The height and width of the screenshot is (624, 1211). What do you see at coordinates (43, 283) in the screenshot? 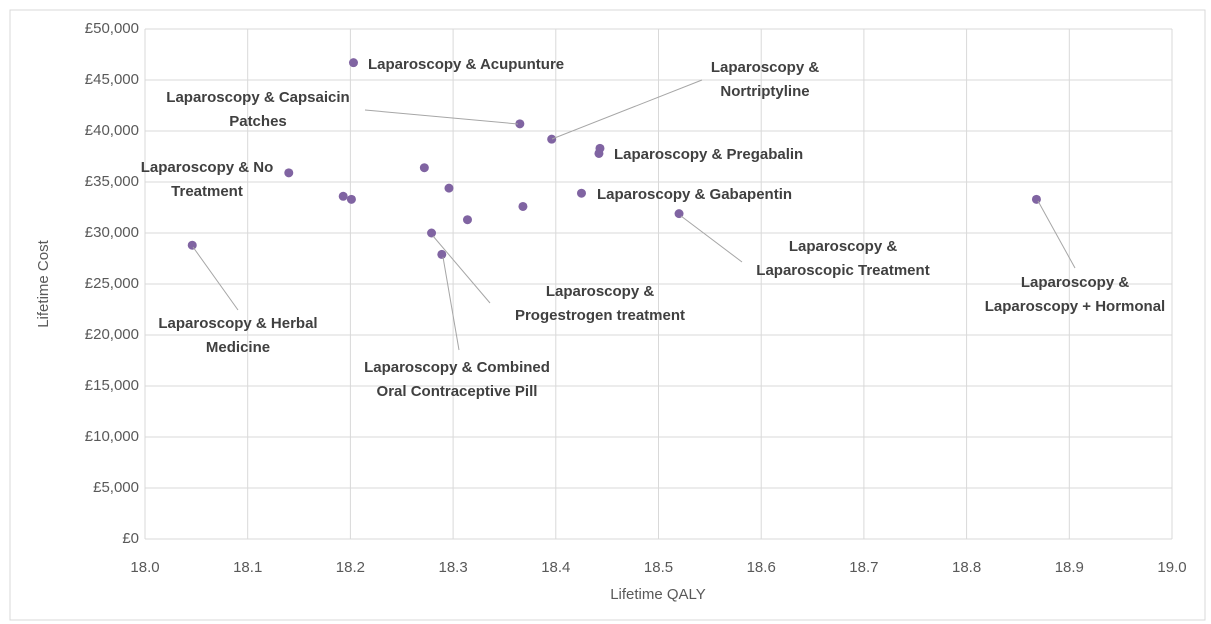
I see `y-axis-title: Lifetime Cost` at bounding box center [43, 283].